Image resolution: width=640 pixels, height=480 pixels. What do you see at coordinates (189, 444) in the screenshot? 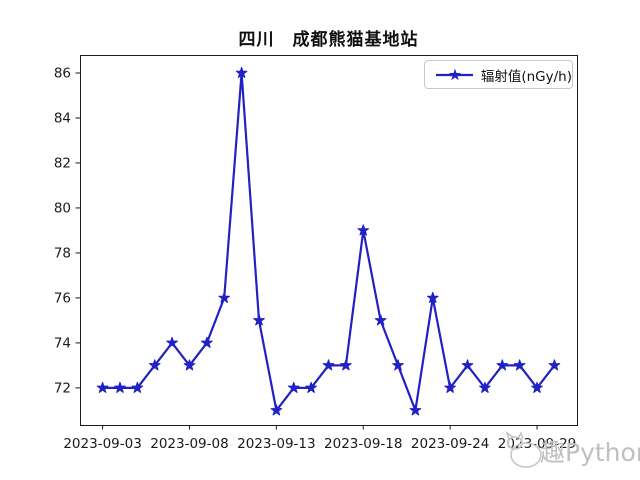
I see `x-tick-label: 2023-09-08` at bounding box center [189, 444].